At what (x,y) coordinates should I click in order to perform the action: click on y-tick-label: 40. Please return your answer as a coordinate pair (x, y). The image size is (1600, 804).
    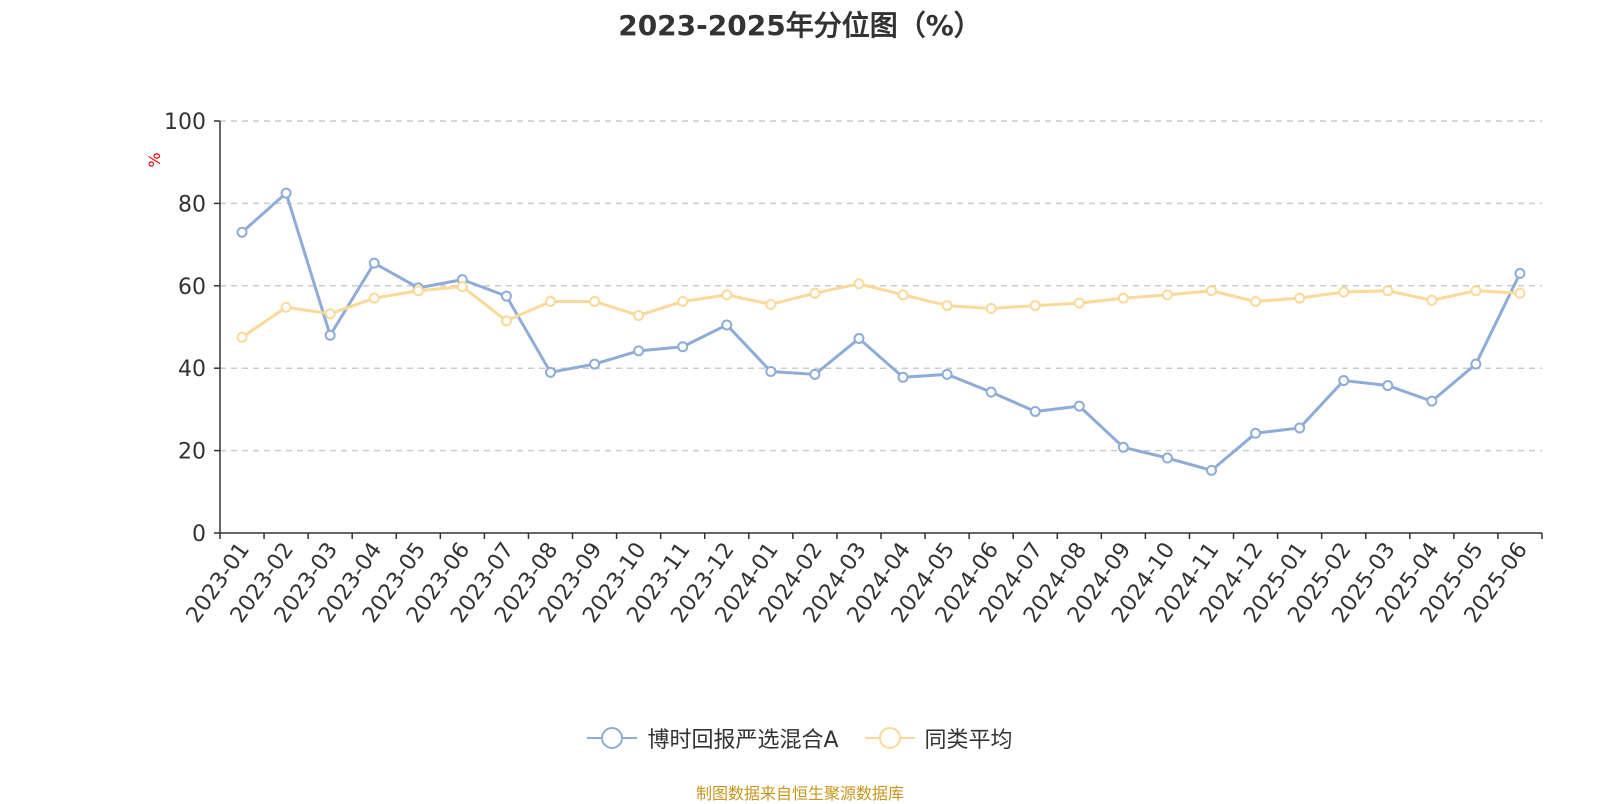
    Looking at the image, I should click on (192, 369).